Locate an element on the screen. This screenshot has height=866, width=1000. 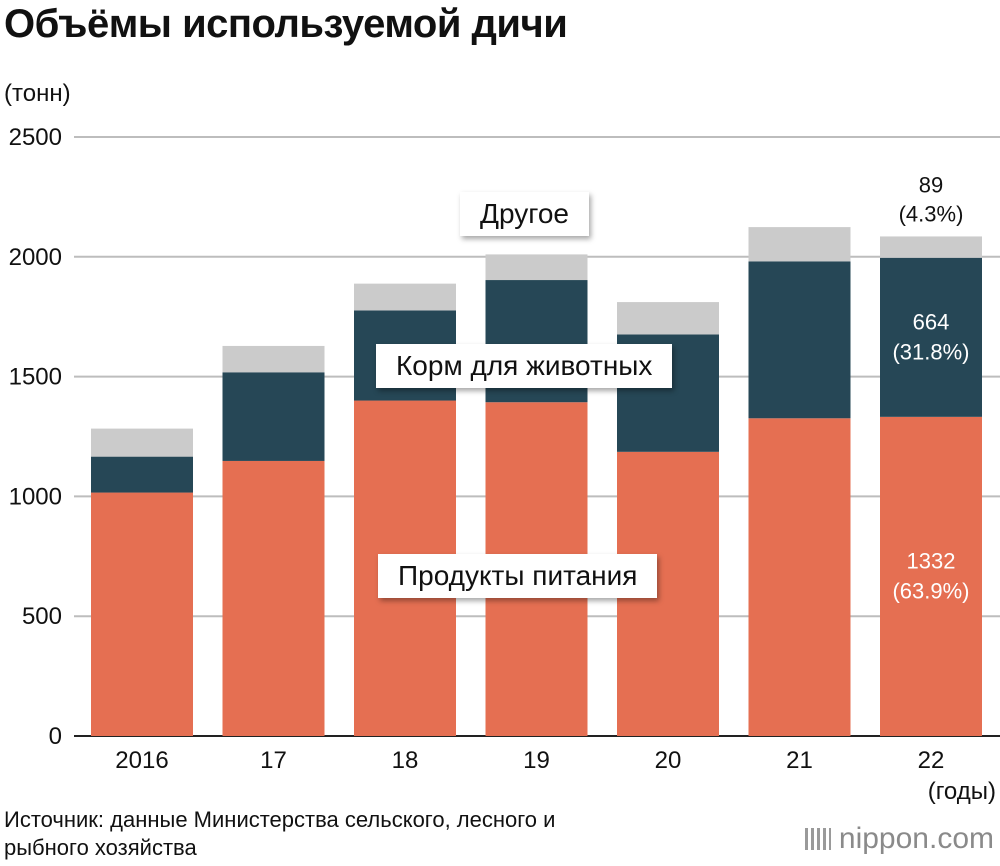
x-unit-label: (годы) is located at coordinates (961, 791).